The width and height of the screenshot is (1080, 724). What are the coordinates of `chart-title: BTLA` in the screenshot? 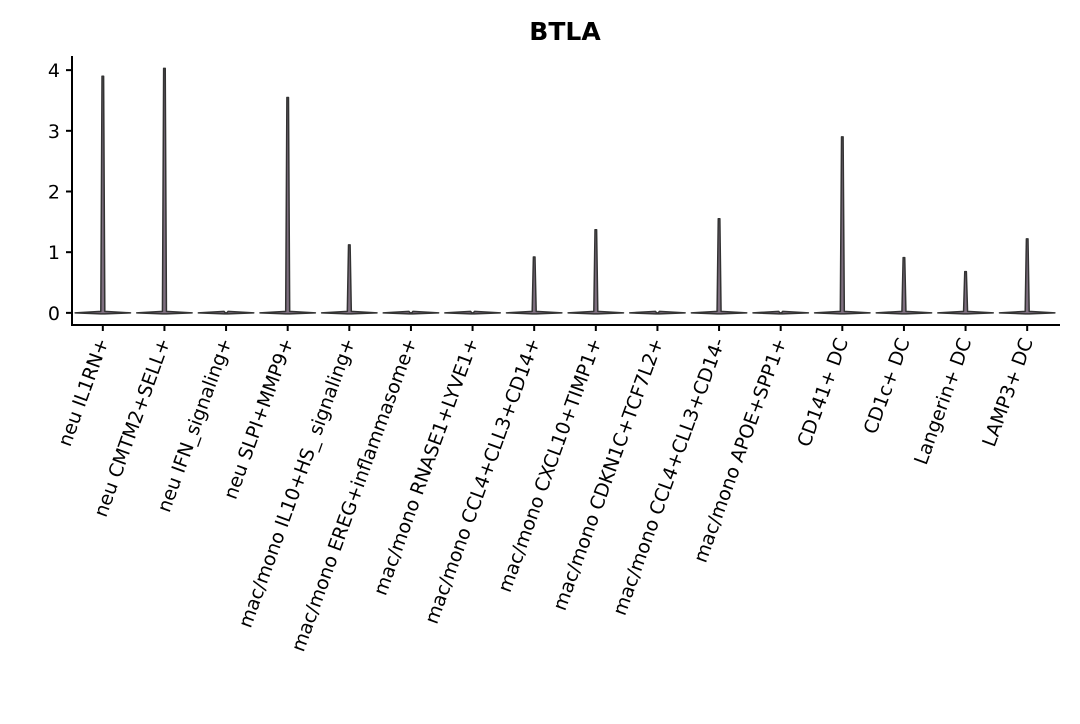 It's located at (565, 31).